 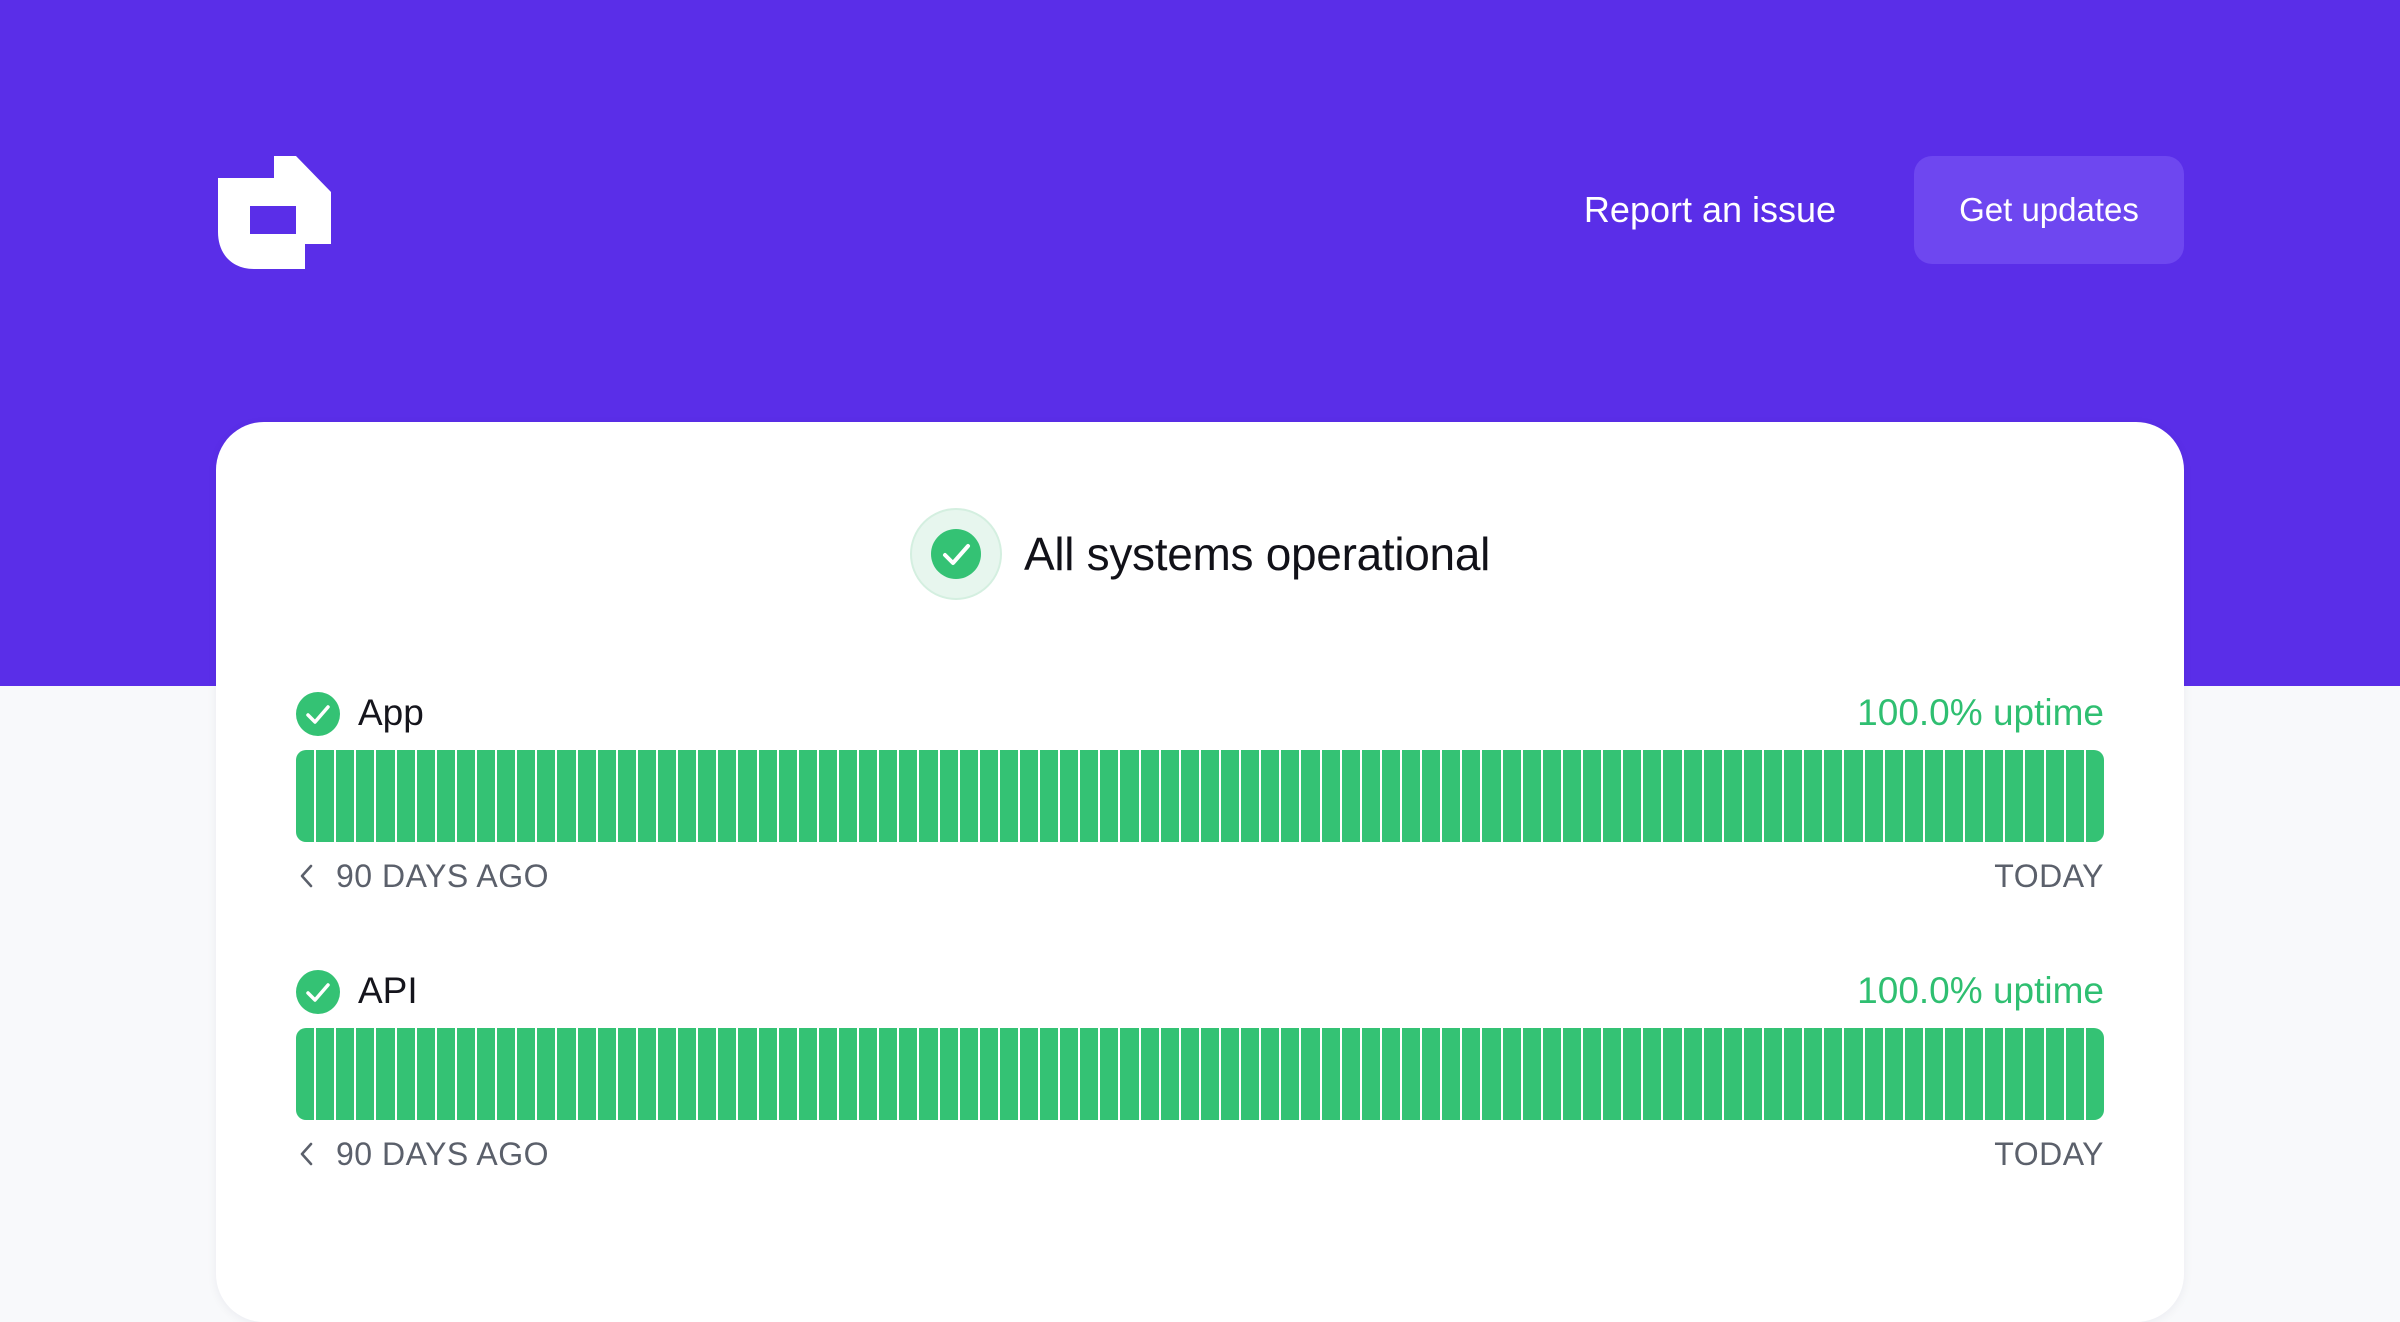 I want to click on chevron-left-icon, so click(x=307, y=876).